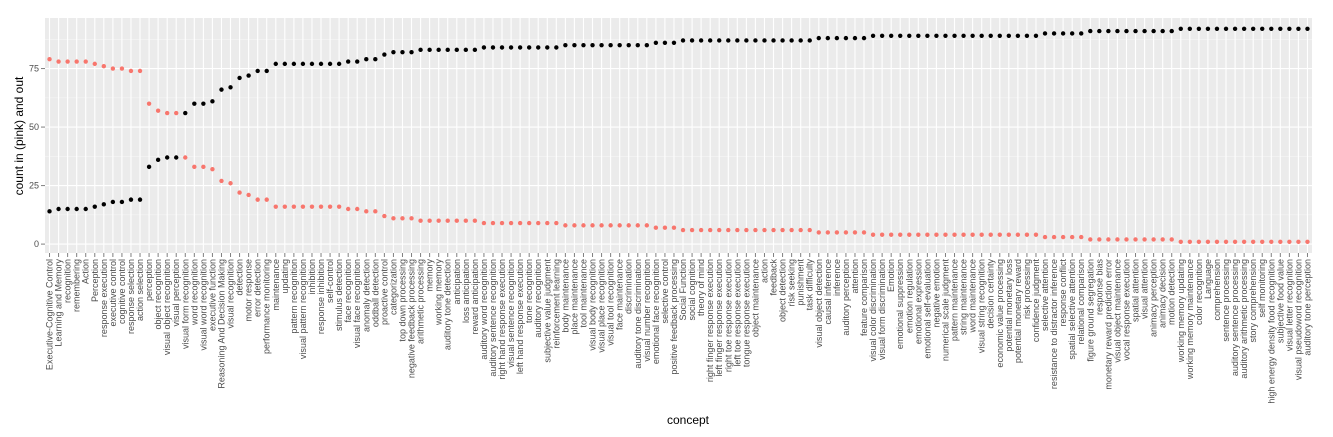 The width and height of the screenshot is (1333, 437). What do you see at coordinates (520, 316) in the screenshot?
I see `x-tick-label: left hand response execution` at bounding box center [520, 316].